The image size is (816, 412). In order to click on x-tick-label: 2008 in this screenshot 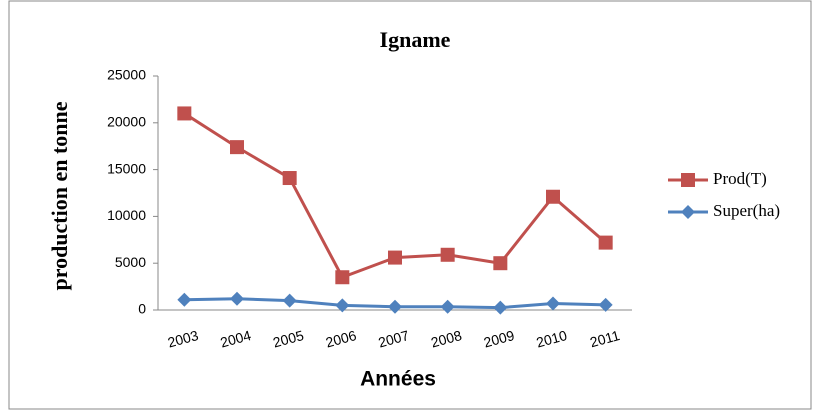, I will do `click(446, 339)`.